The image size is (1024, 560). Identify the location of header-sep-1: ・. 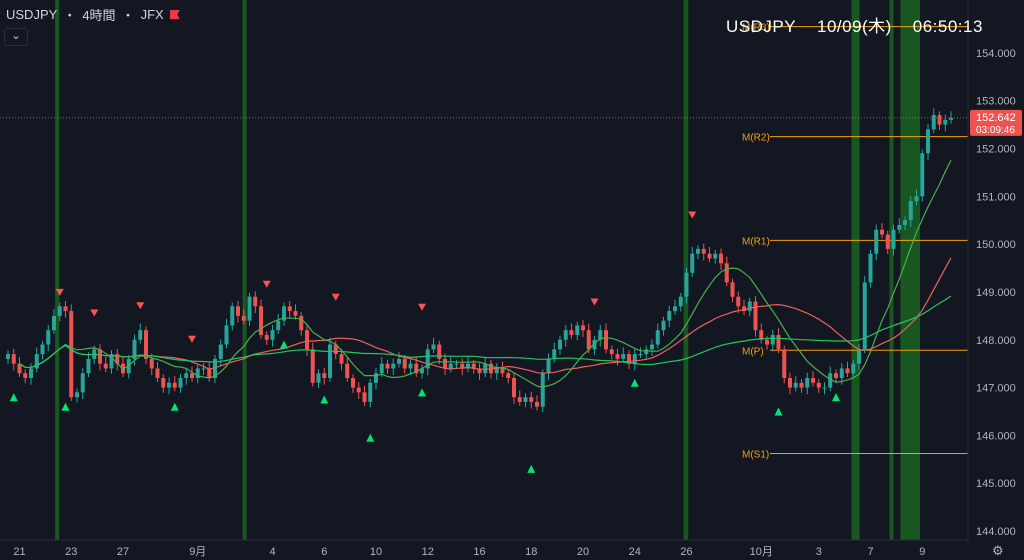
(70, 15).